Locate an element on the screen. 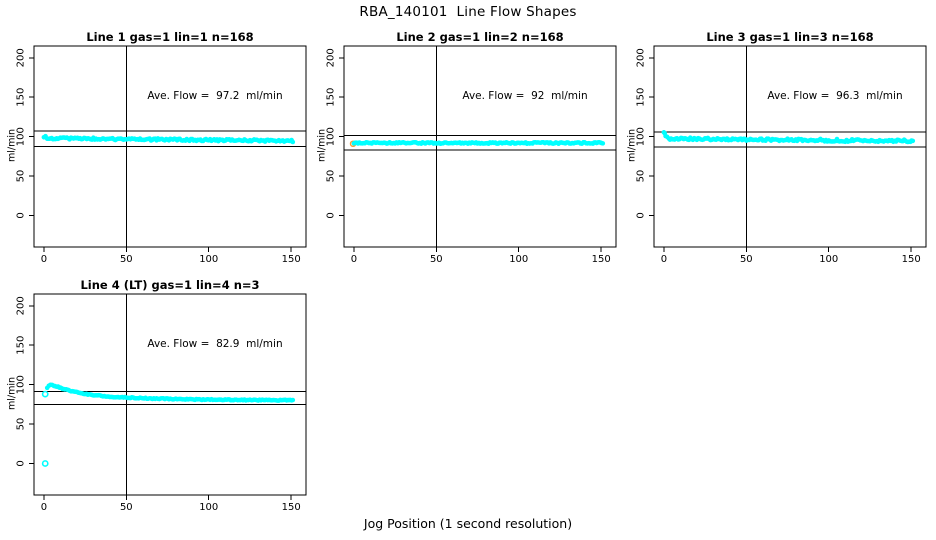 Image resolution: width=936 pixels, height=540 pixels. figure-title: RBA_140101 Line Flow Shapes is located at coordinates (468, 12).